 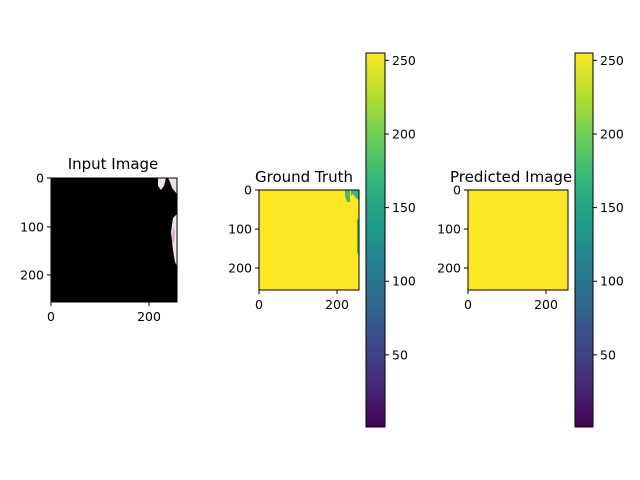 I want to click on input-image-canvas, so click(x=114, y=240).